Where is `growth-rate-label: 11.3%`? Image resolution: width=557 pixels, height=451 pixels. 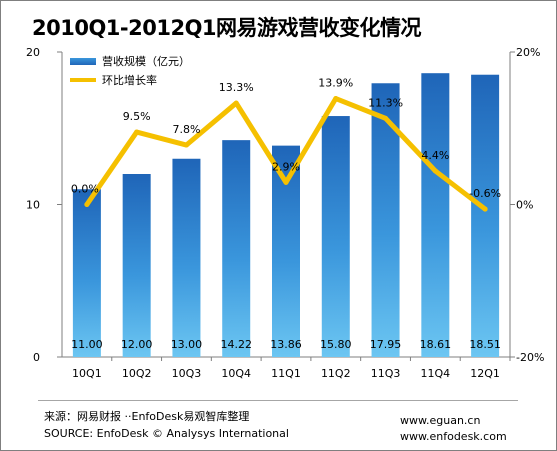
growth-rate-label: 11.3% is located at coordinates (385, 102).